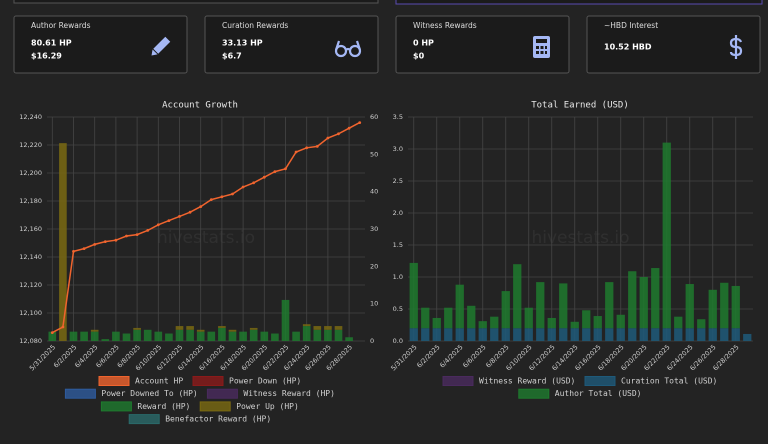 The width and height of the screenshot is (768, 444). What do you see at coordinates (46, 56) in the screenshot?
I see `card-value: $16.29` at bounding box center [46, 56].